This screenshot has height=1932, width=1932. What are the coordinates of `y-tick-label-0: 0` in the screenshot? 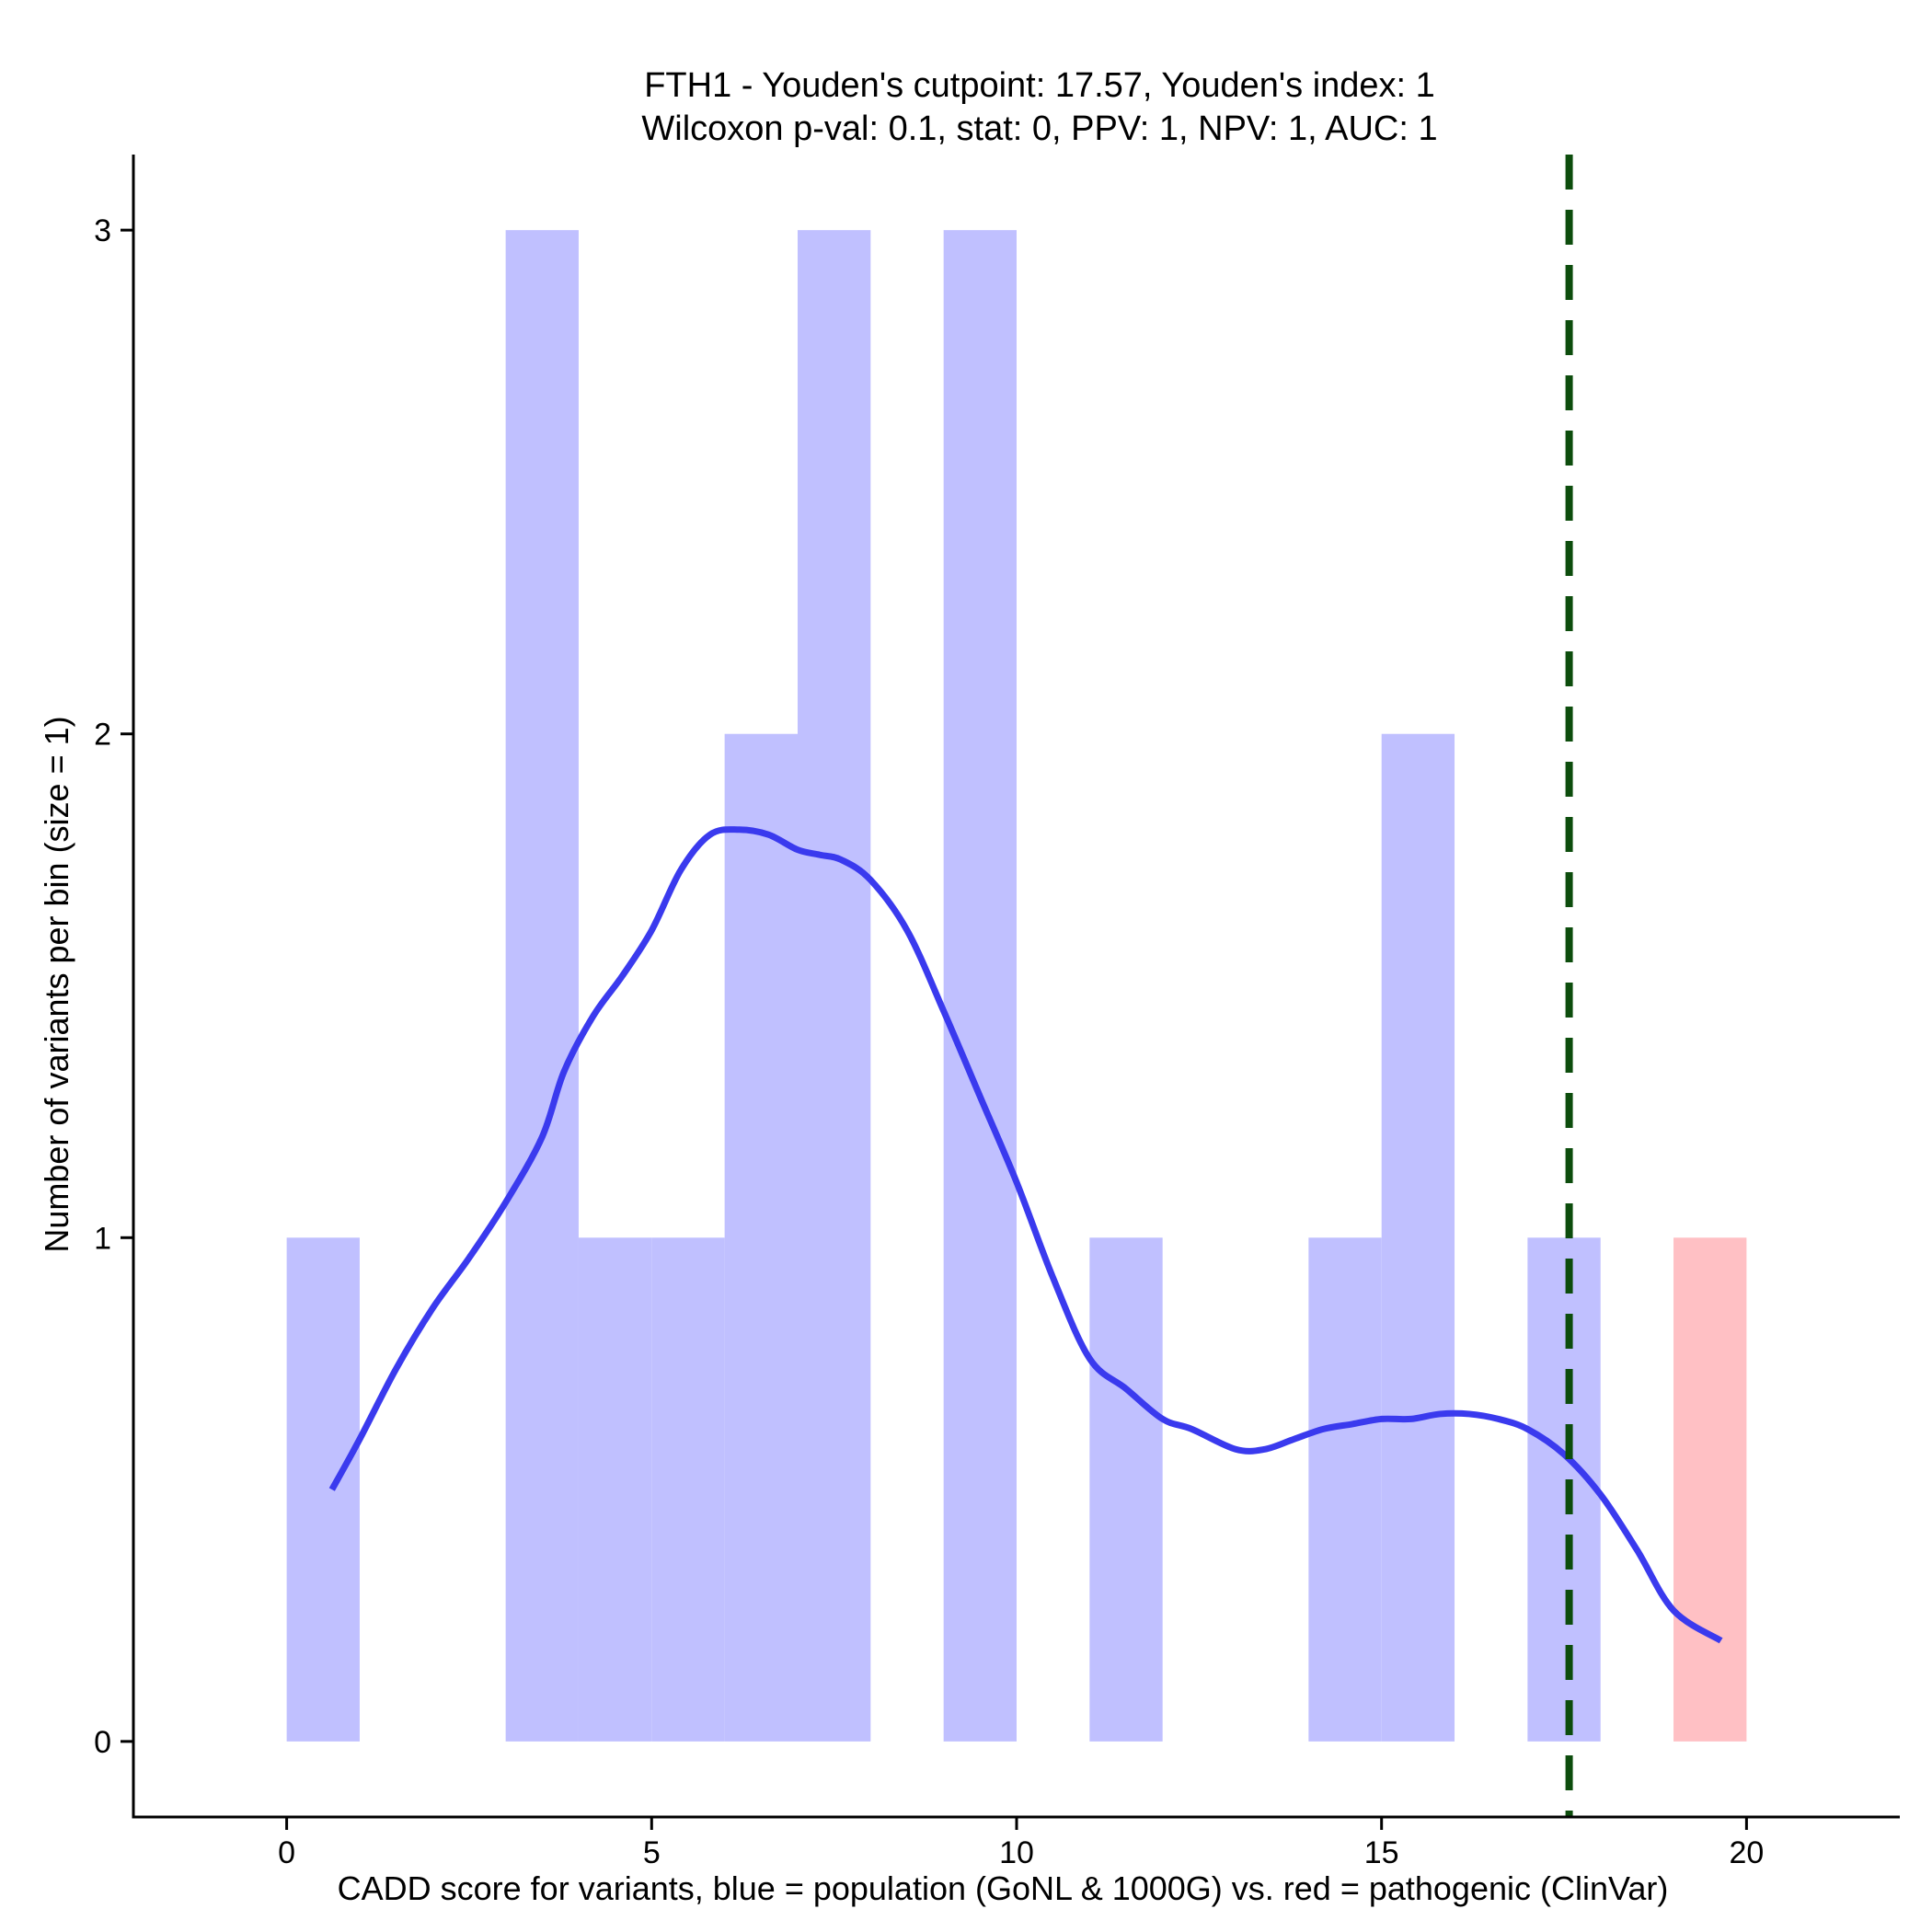 It's located at (102, 1742).